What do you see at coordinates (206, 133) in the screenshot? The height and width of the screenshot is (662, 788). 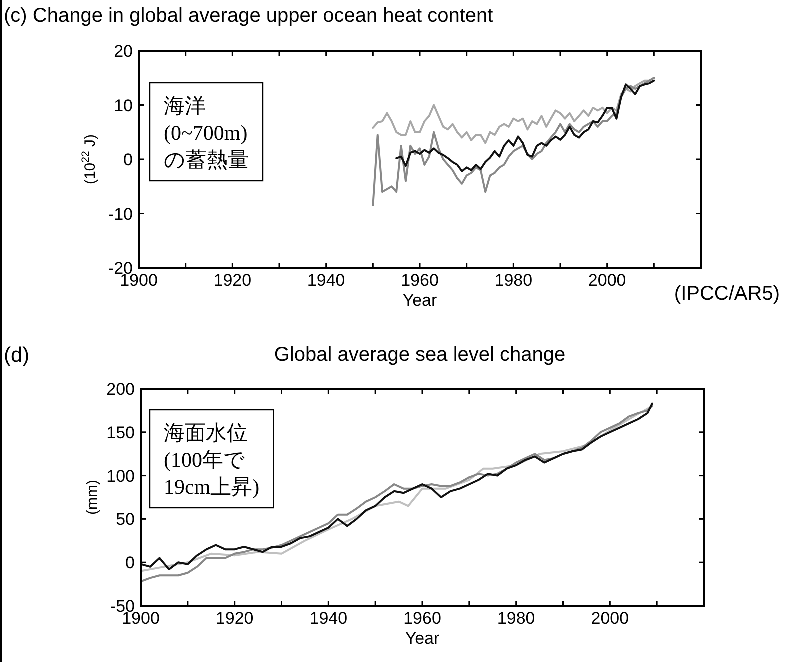 I see `annotation: 海洋 (0~700m) の蓄熱量` at bounding box center [206, 133].